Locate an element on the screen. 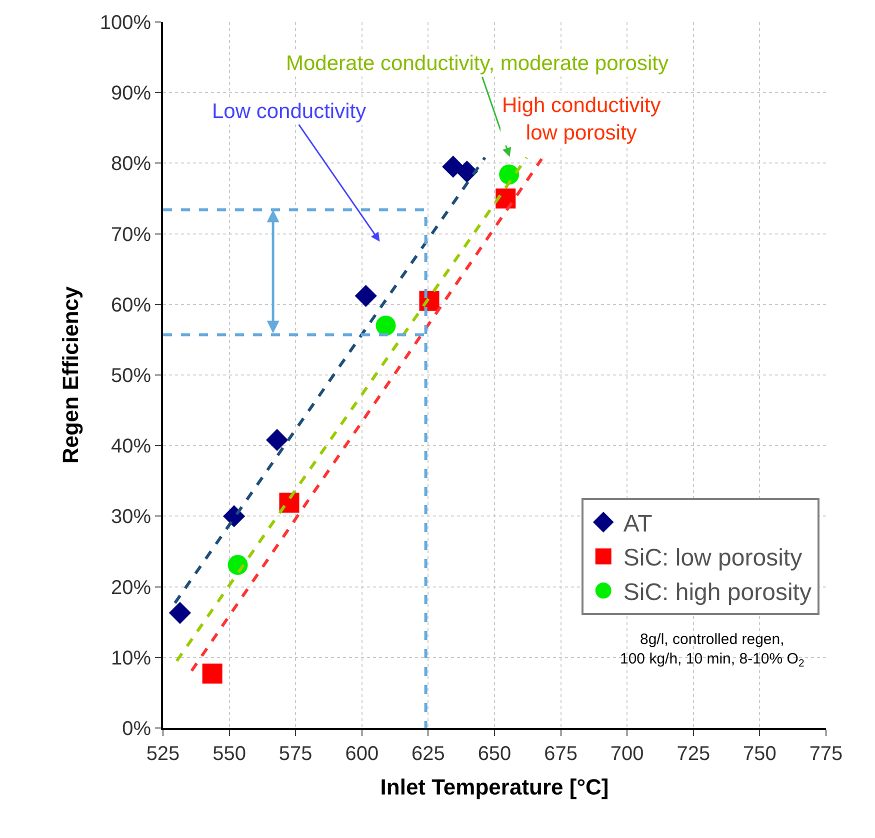 This screenshot has height=838, width=875. y-tick-label: 50% is located at coordinates (131, 376).